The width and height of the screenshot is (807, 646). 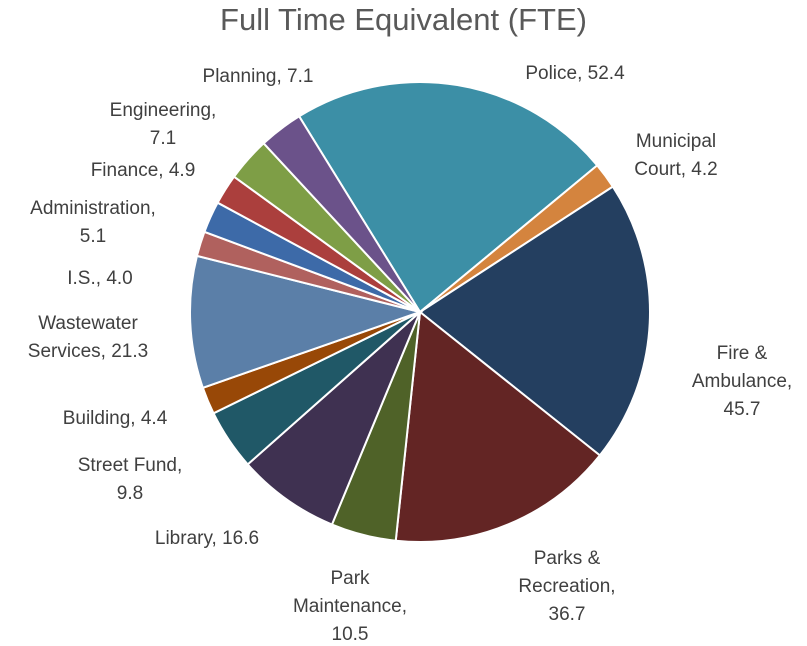 I want to click on data-label: I.S., 4.0, so click(x=100, y=278).